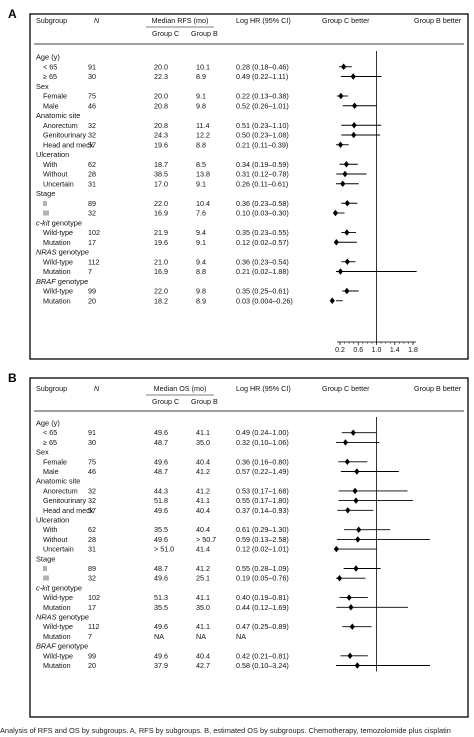  What do you see at coordinates (262, 213) in the screenshot?
I see `row-hr: 0.10 (0.03–0.30)` at bounding box center [262, 213].